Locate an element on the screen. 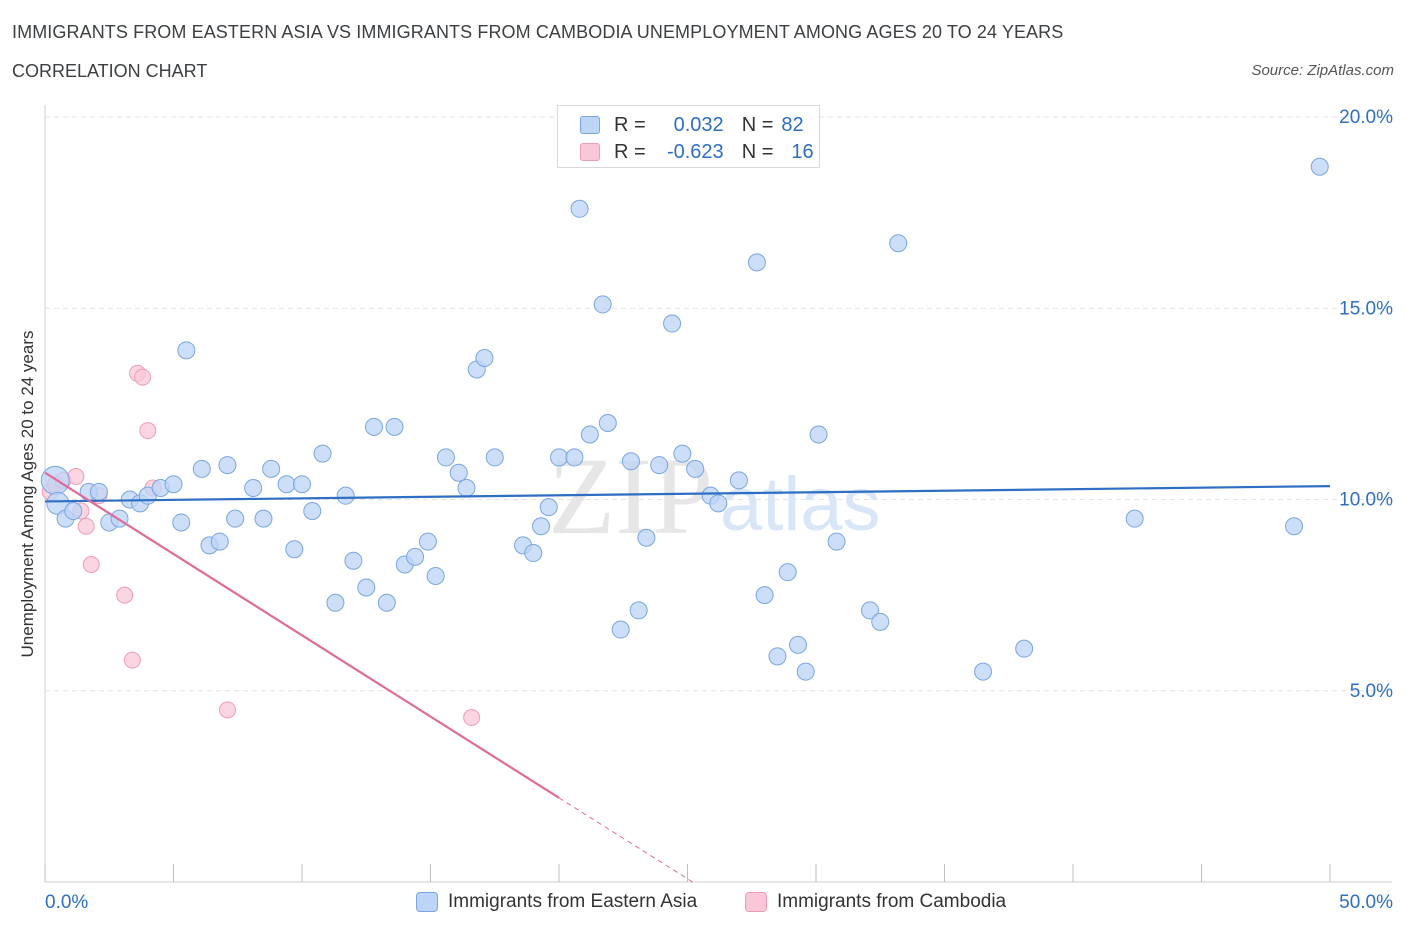  cambodia-trendline is located at coordinates (302, 635).